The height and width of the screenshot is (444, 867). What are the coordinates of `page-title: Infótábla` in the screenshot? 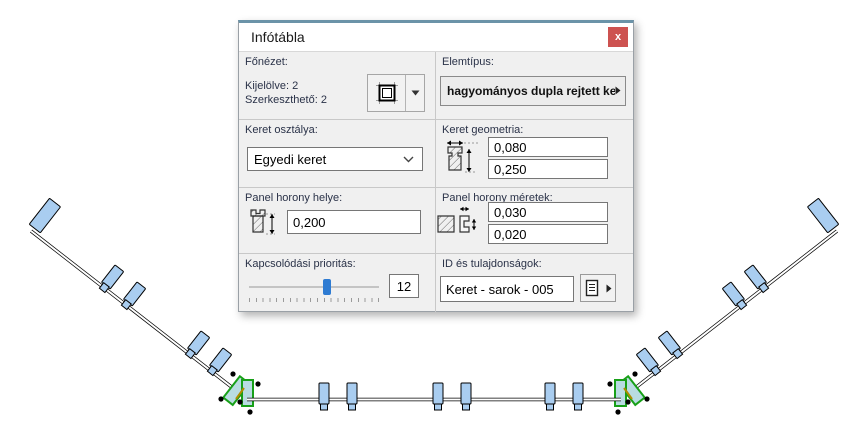 It's located at (278, 37).